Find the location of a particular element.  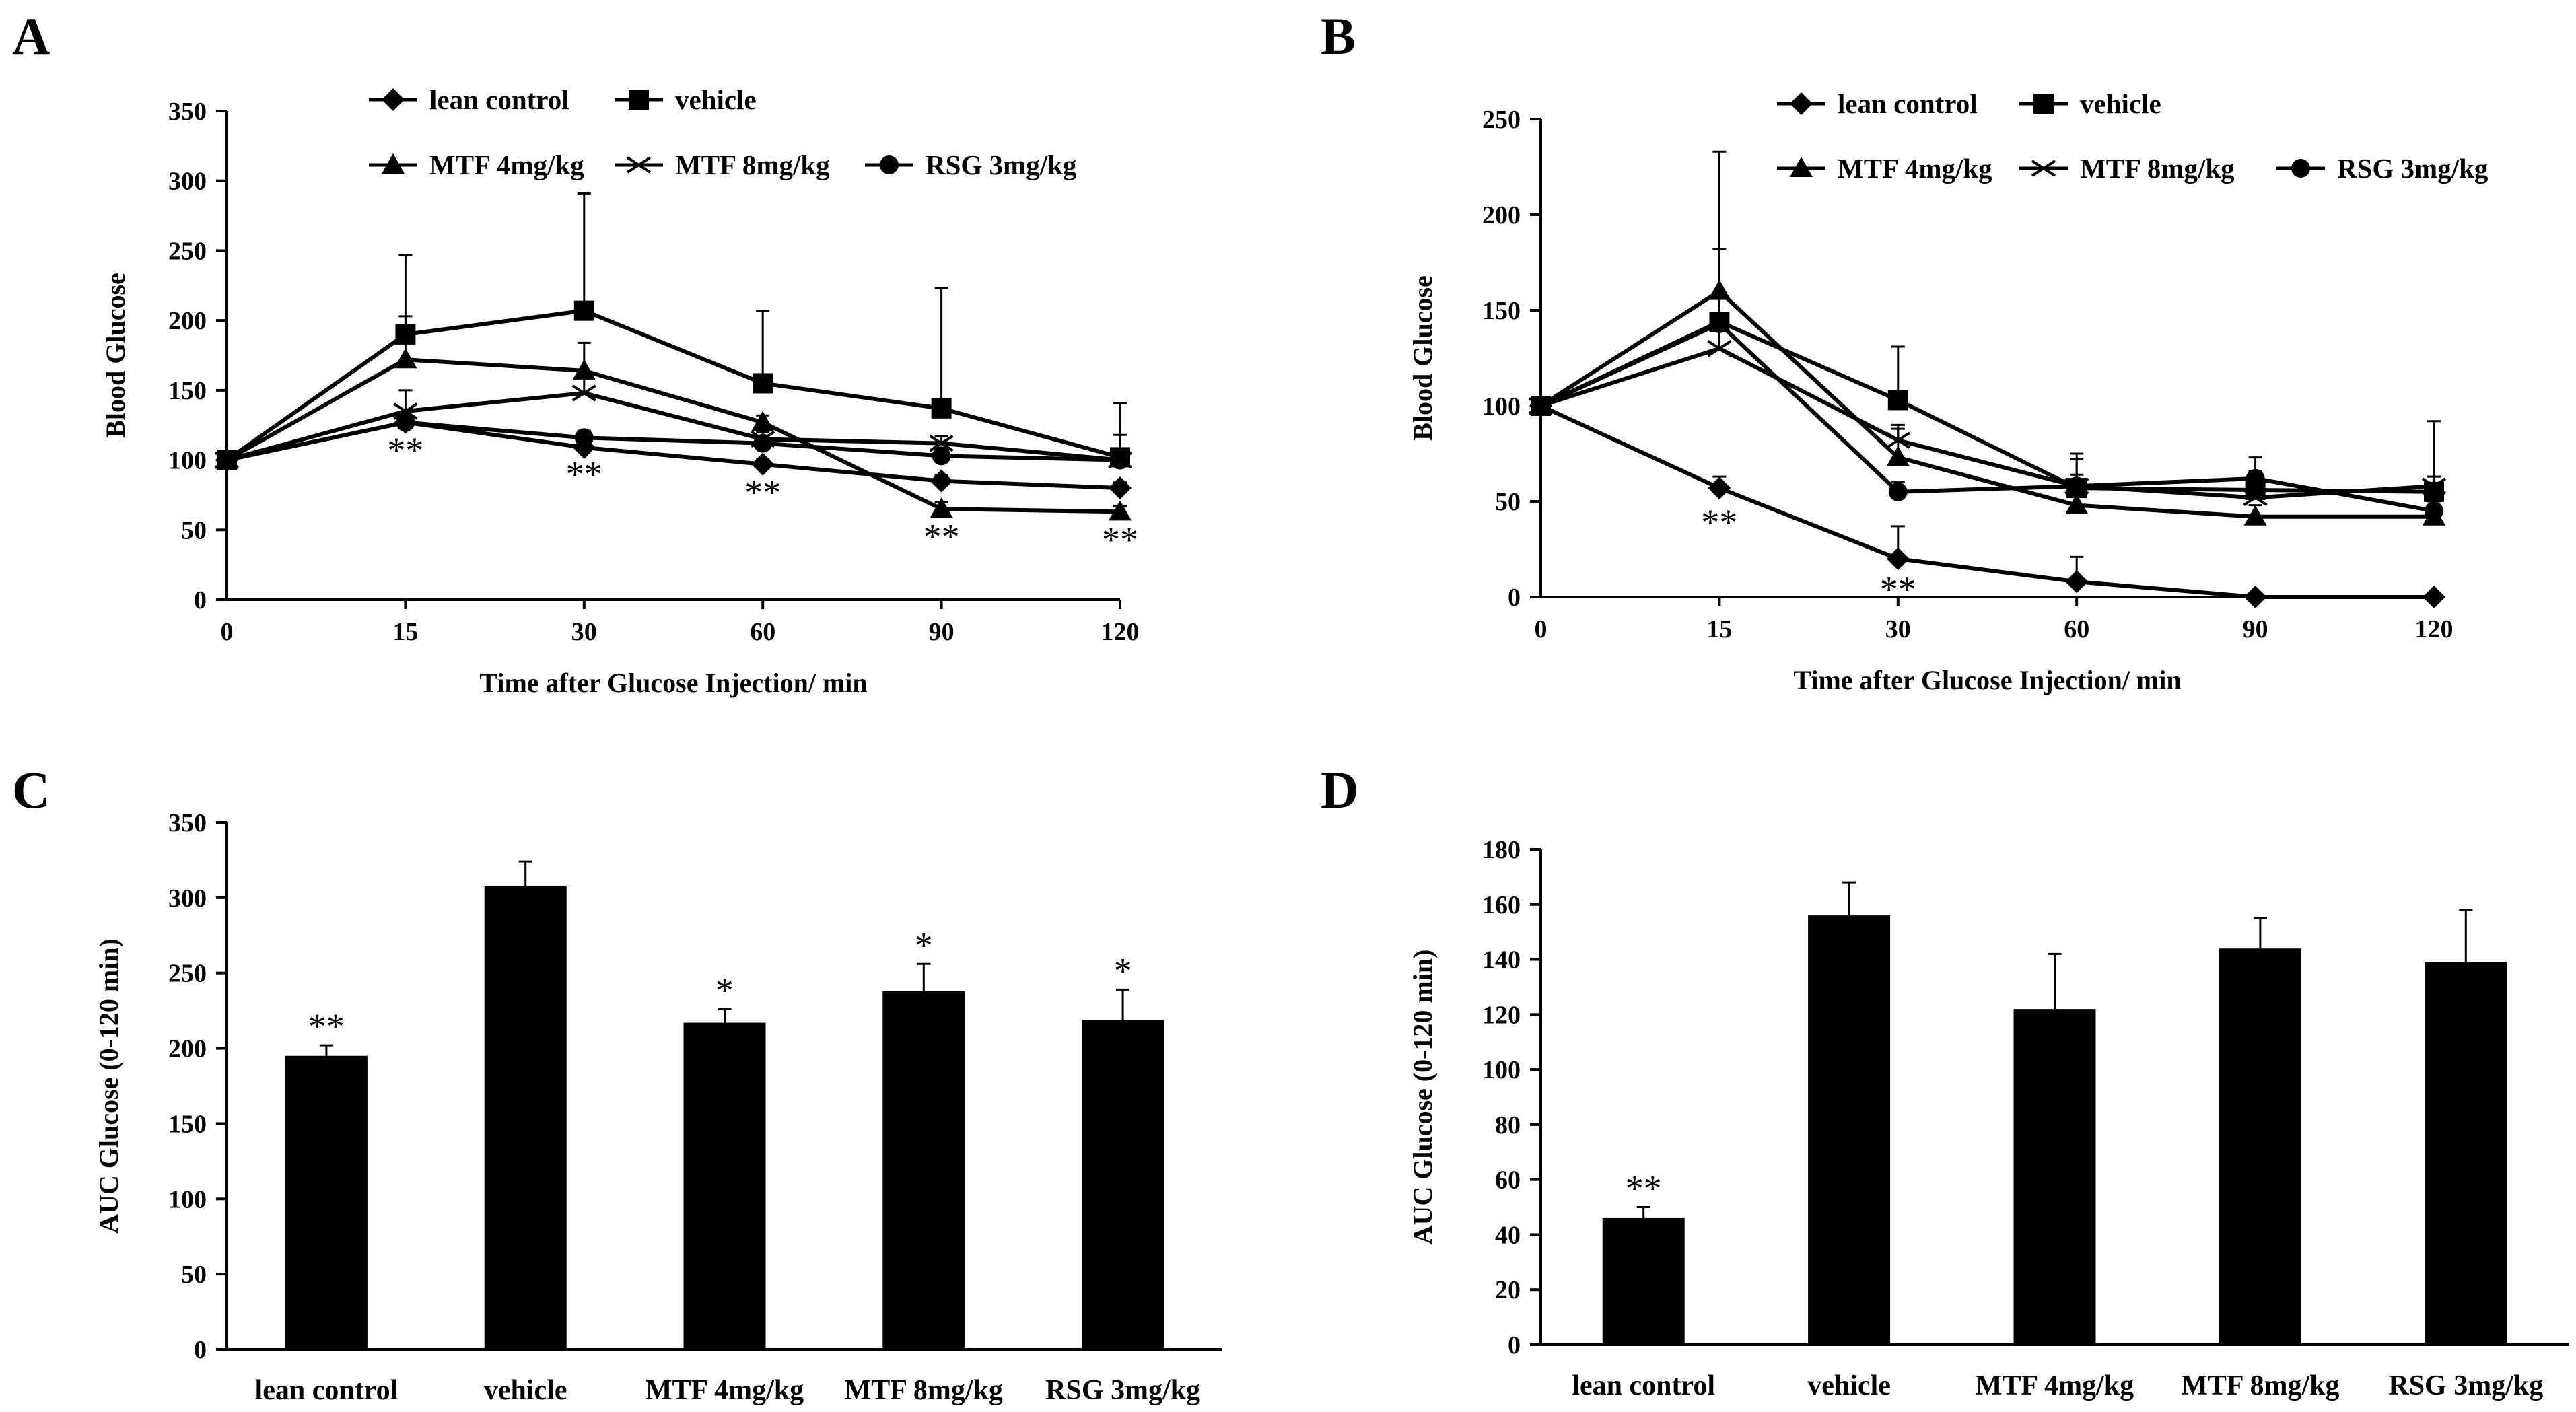

panel-c-y-tick-label: 250 is located at coordinates (187, 974).